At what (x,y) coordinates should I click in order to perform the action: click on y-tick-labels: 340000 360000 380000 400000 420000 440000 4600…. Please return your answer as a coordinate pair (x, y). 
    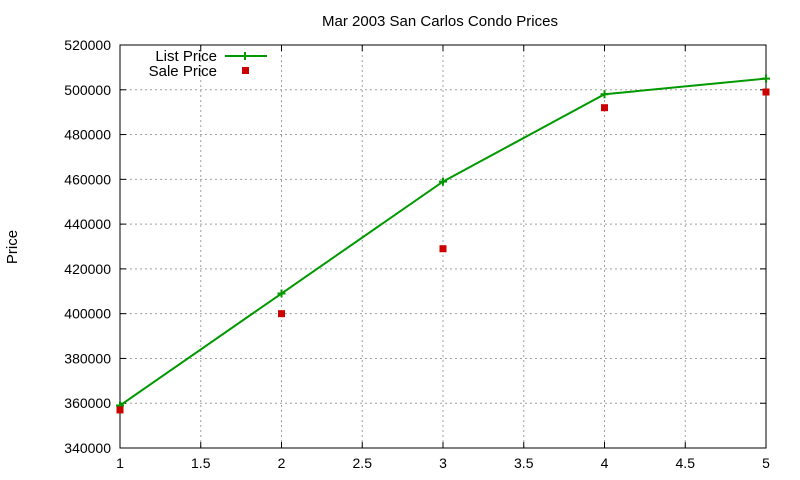
    Looking at the image, I should click on (87, 246).